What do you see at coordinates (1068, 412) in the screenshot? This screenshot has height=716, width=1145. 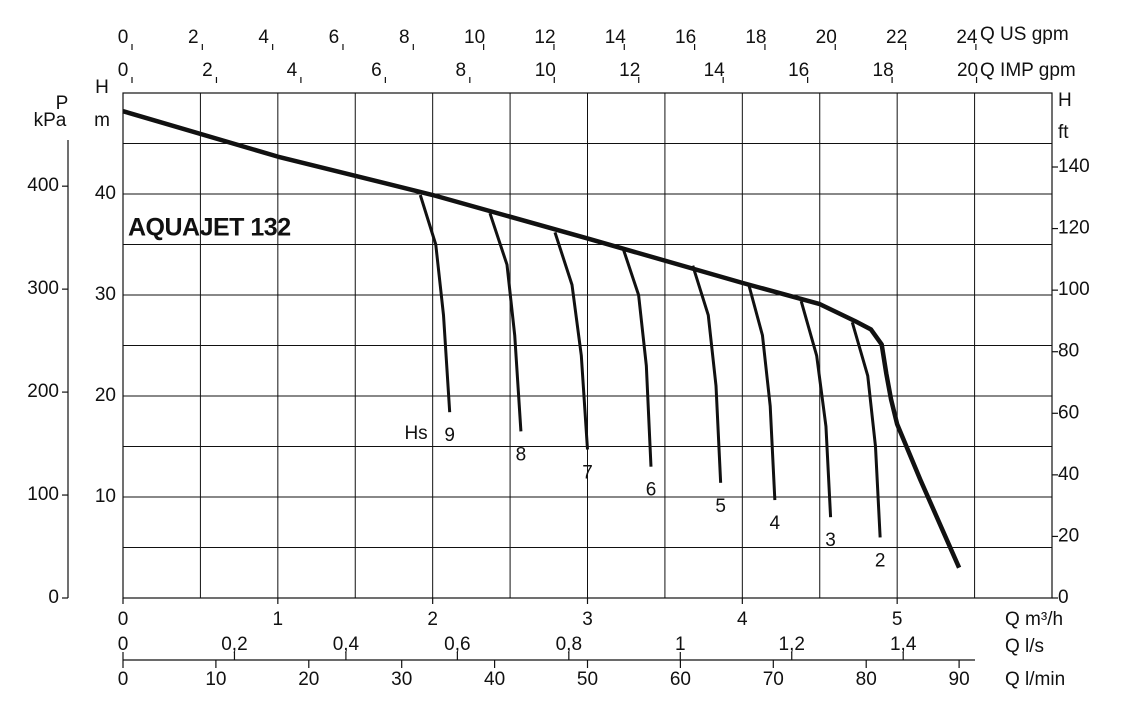 I see `ft-tick-label: 60` at bounding box center [1068, 412].